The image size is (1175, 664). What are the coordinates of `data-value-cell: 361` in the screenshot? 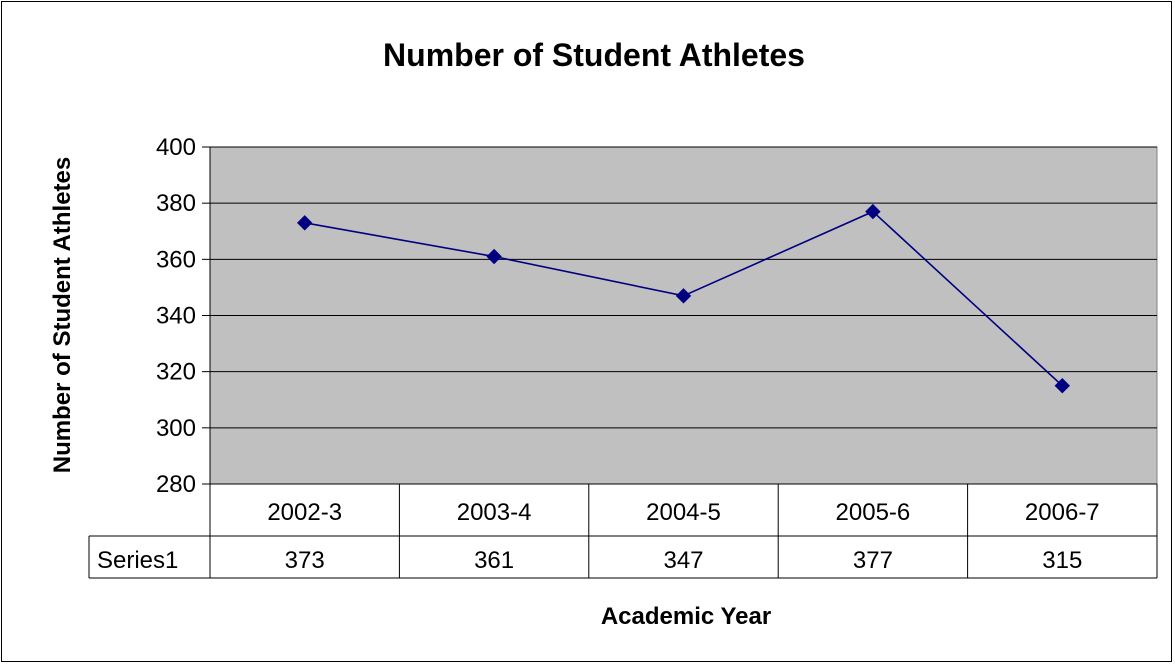 It's located at (494, 560).